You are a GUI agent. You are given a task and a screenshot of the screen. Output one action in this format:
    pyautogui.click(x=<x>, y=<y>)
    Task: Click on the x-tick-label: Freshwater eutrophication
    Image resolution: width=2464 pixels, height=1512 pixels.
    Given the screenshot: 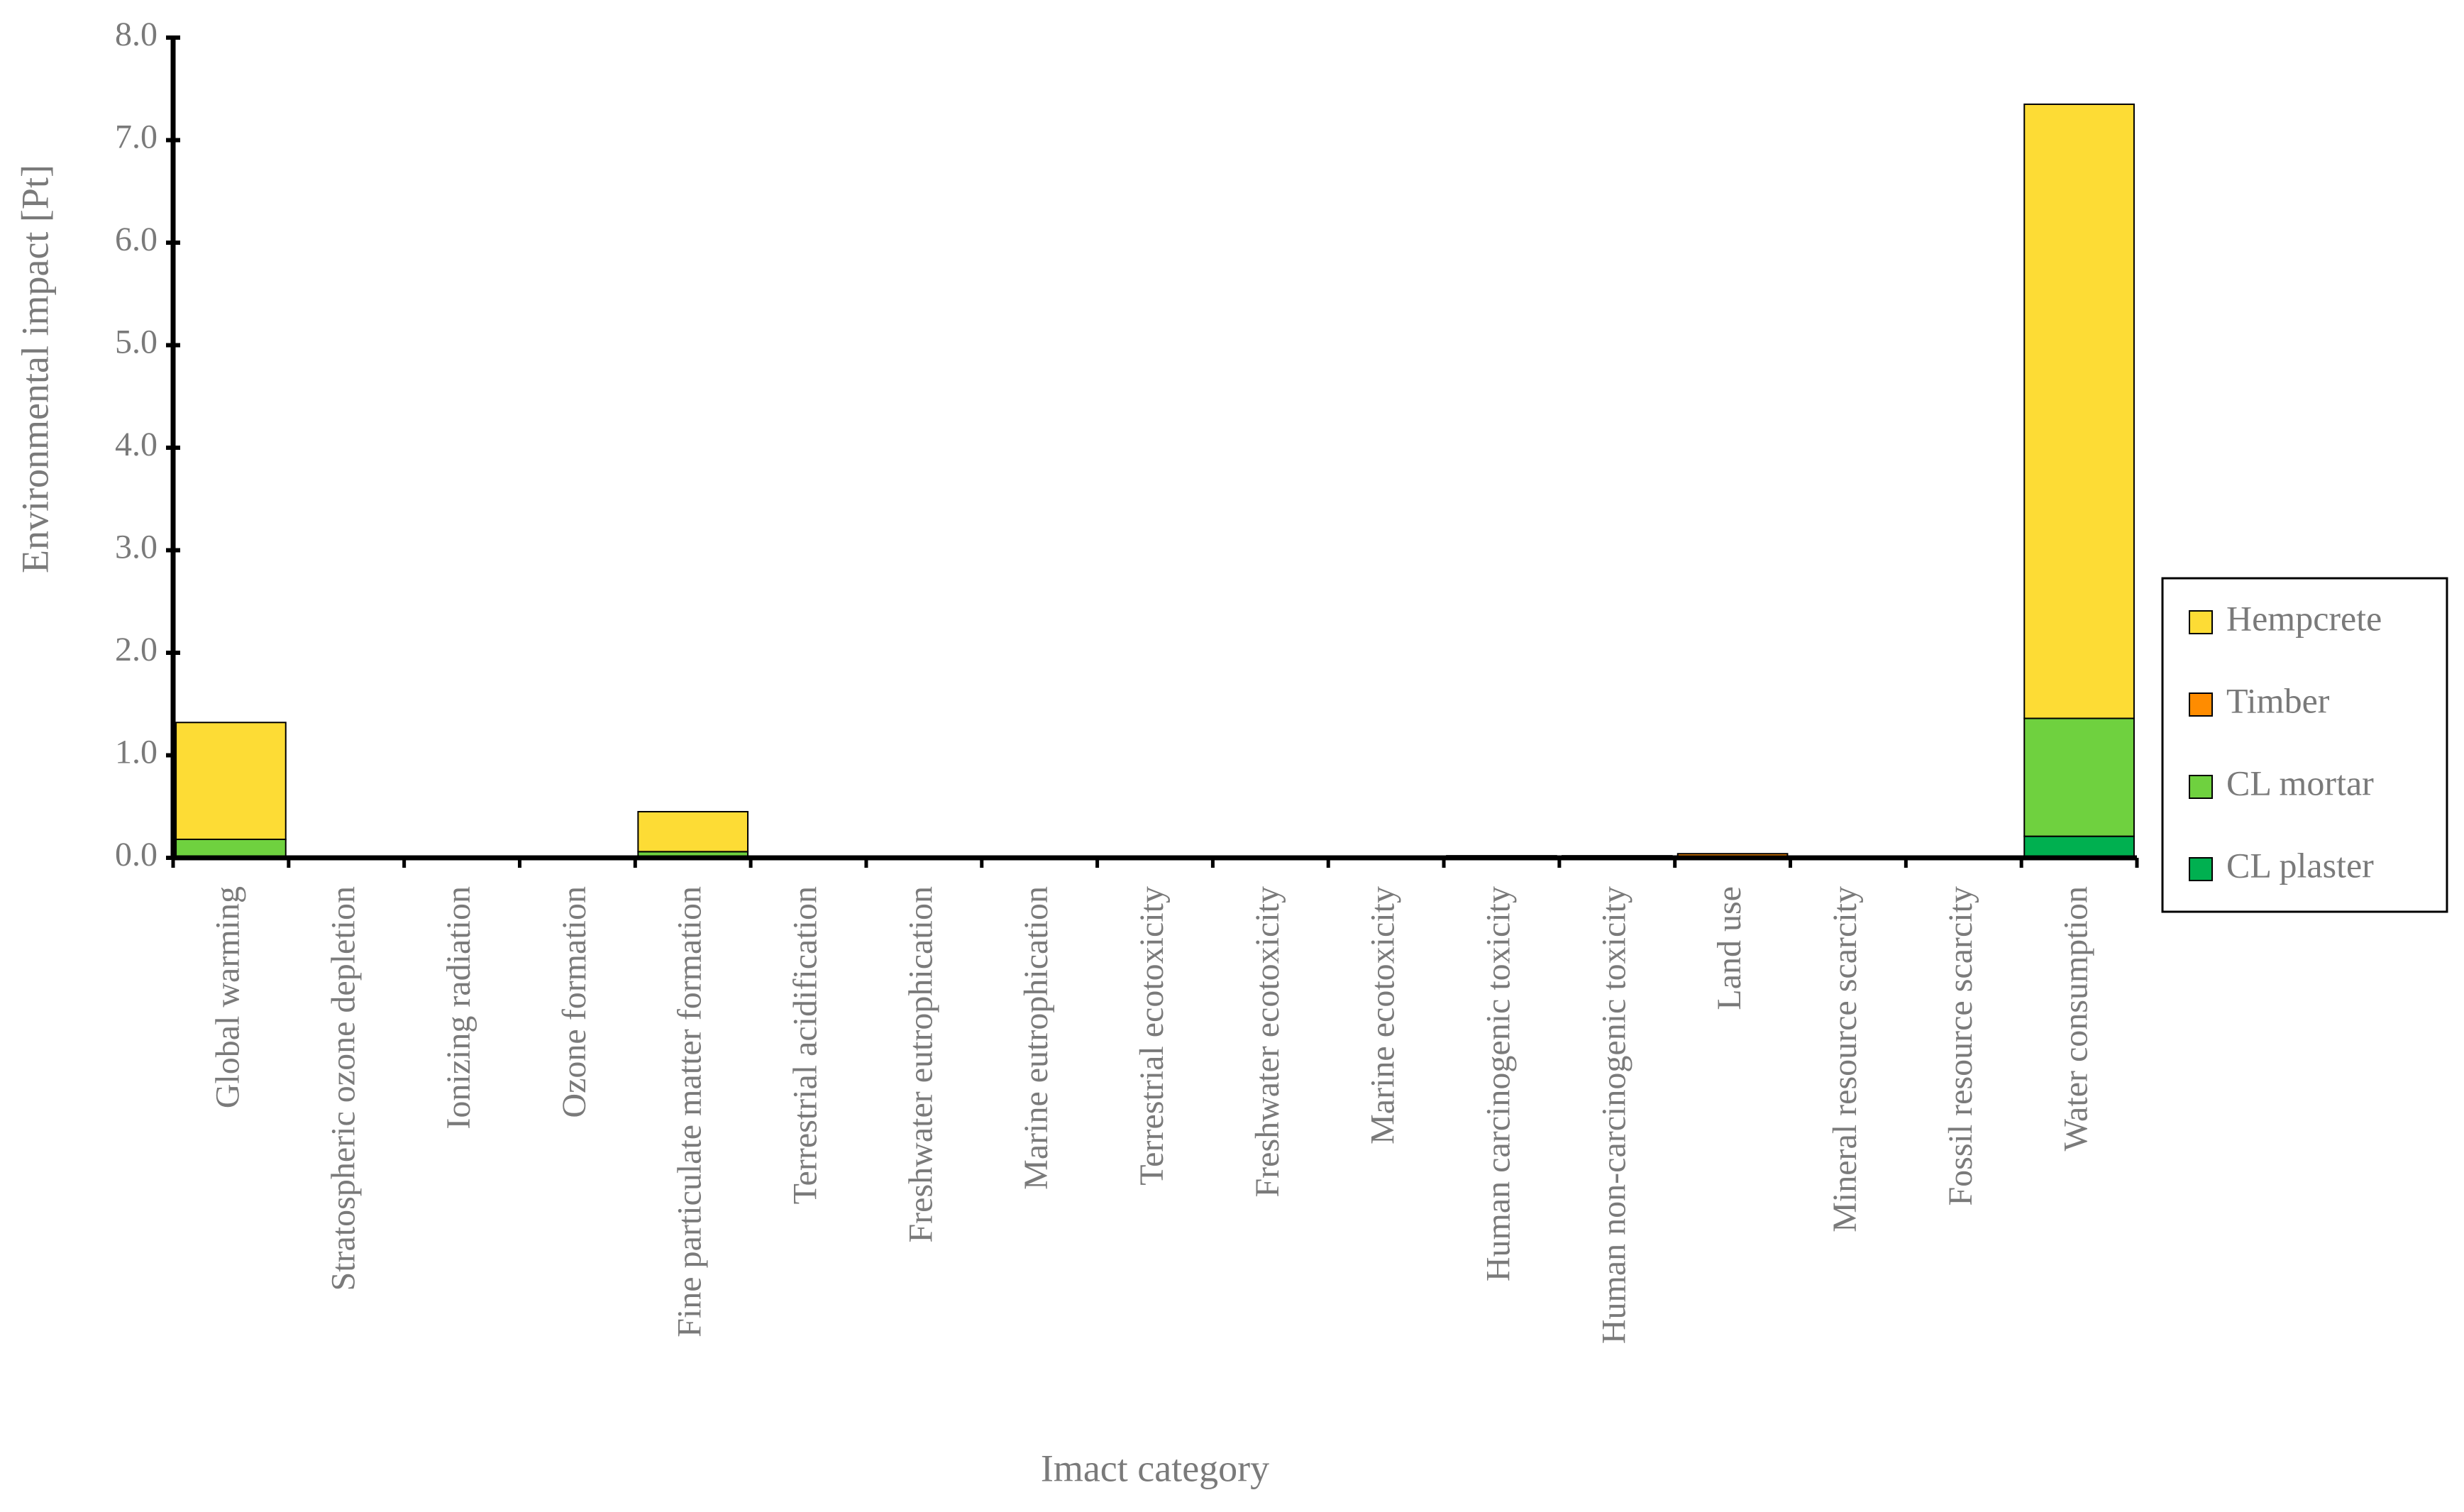 What is the action you would take?
    pyautogui.click(x=921, y=1064)
    